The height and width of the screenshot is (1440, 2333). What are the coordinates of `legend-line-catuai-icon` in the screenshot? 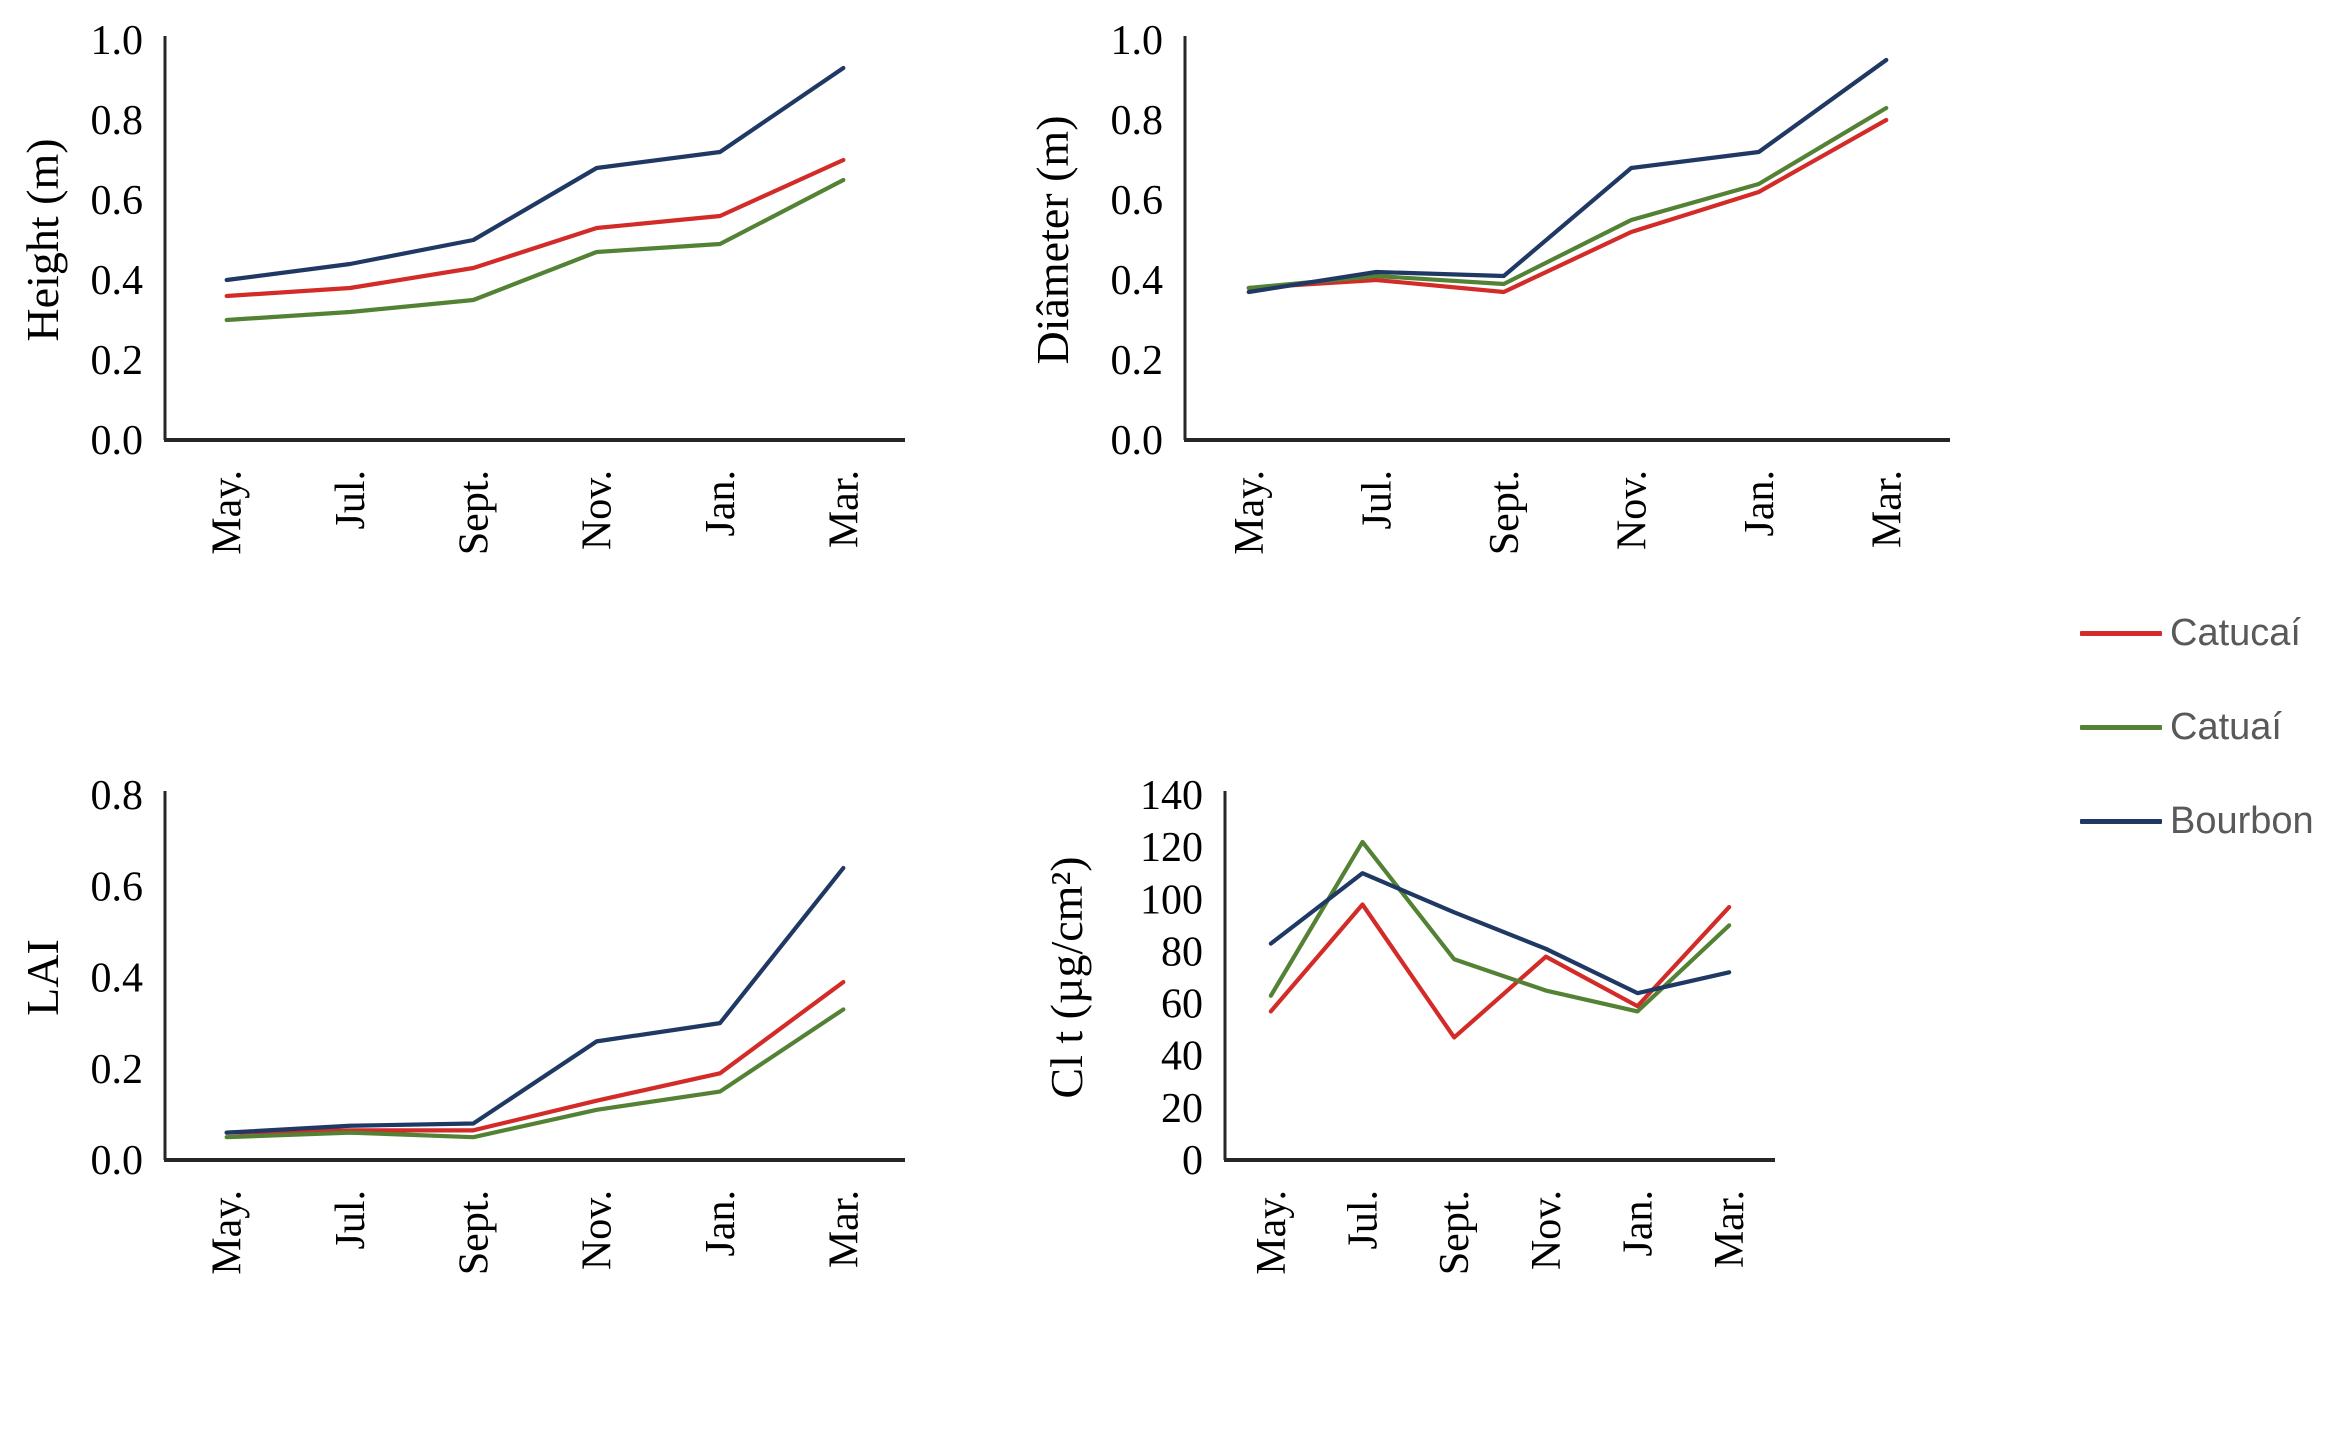 It's located at (2121, 727).